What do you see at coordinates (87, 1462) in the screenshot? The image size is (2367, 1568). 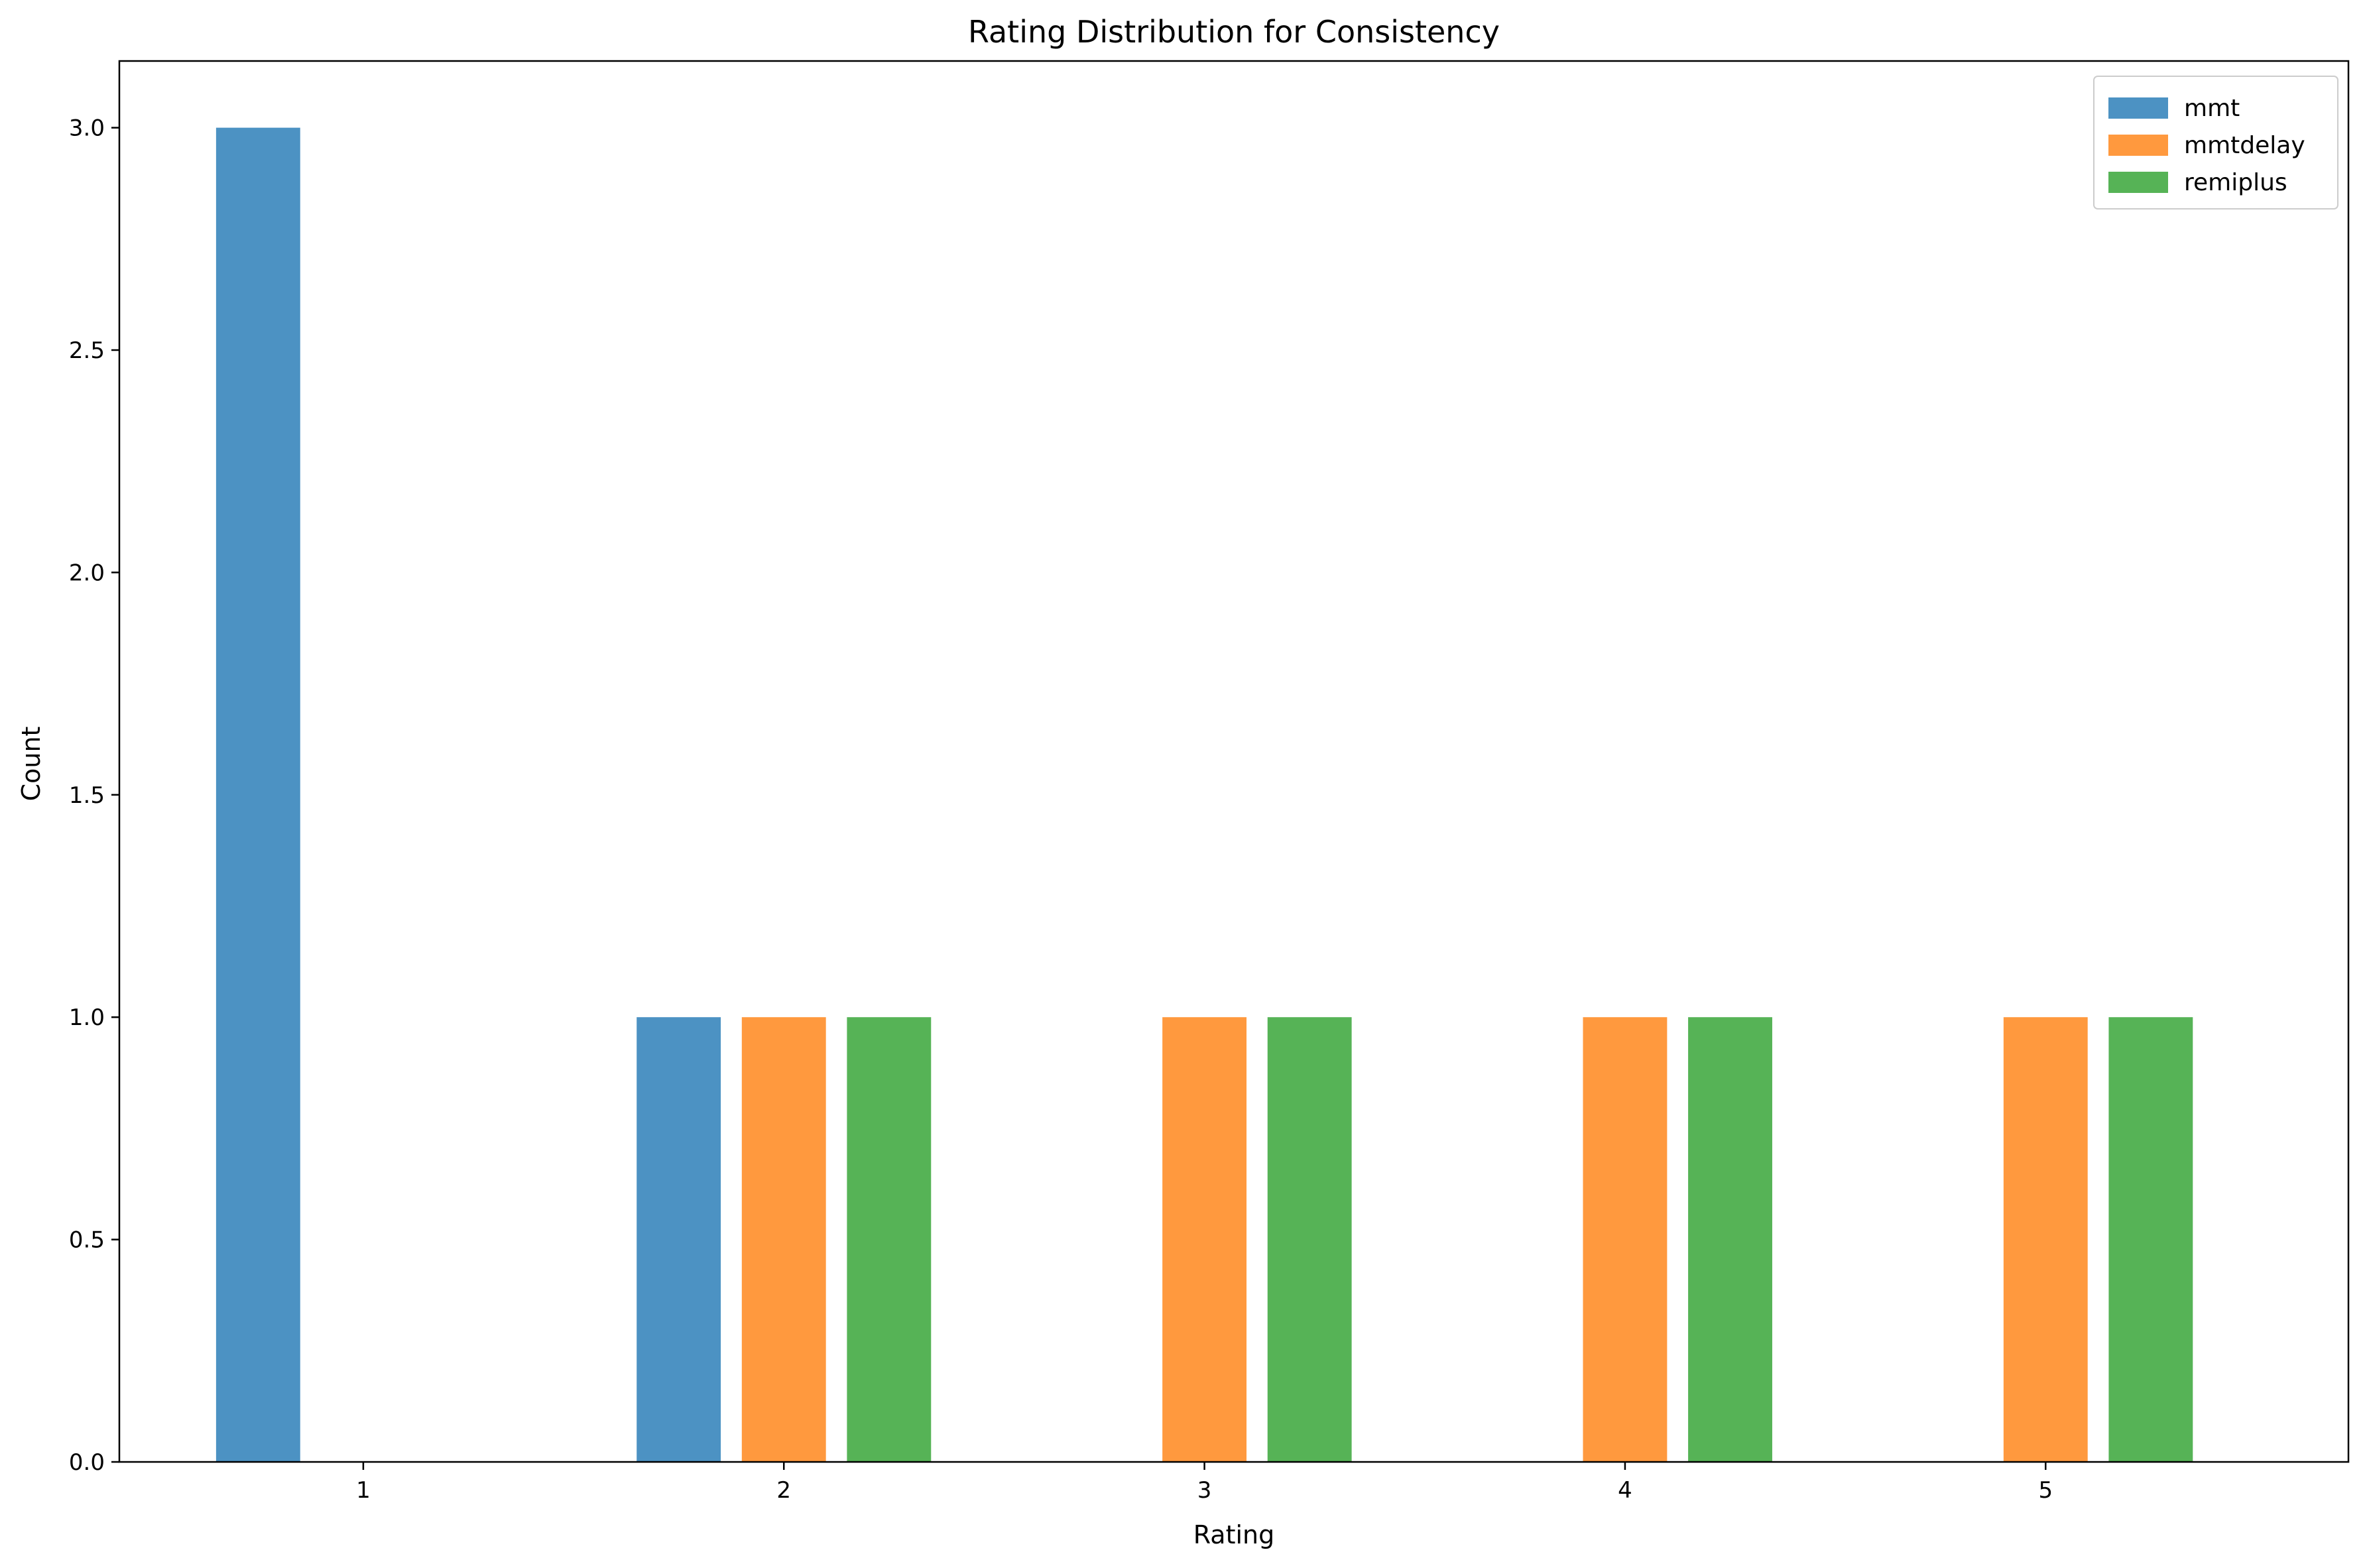 I see `y-tick-label: 0.0` at bounding box center [87, 1462].